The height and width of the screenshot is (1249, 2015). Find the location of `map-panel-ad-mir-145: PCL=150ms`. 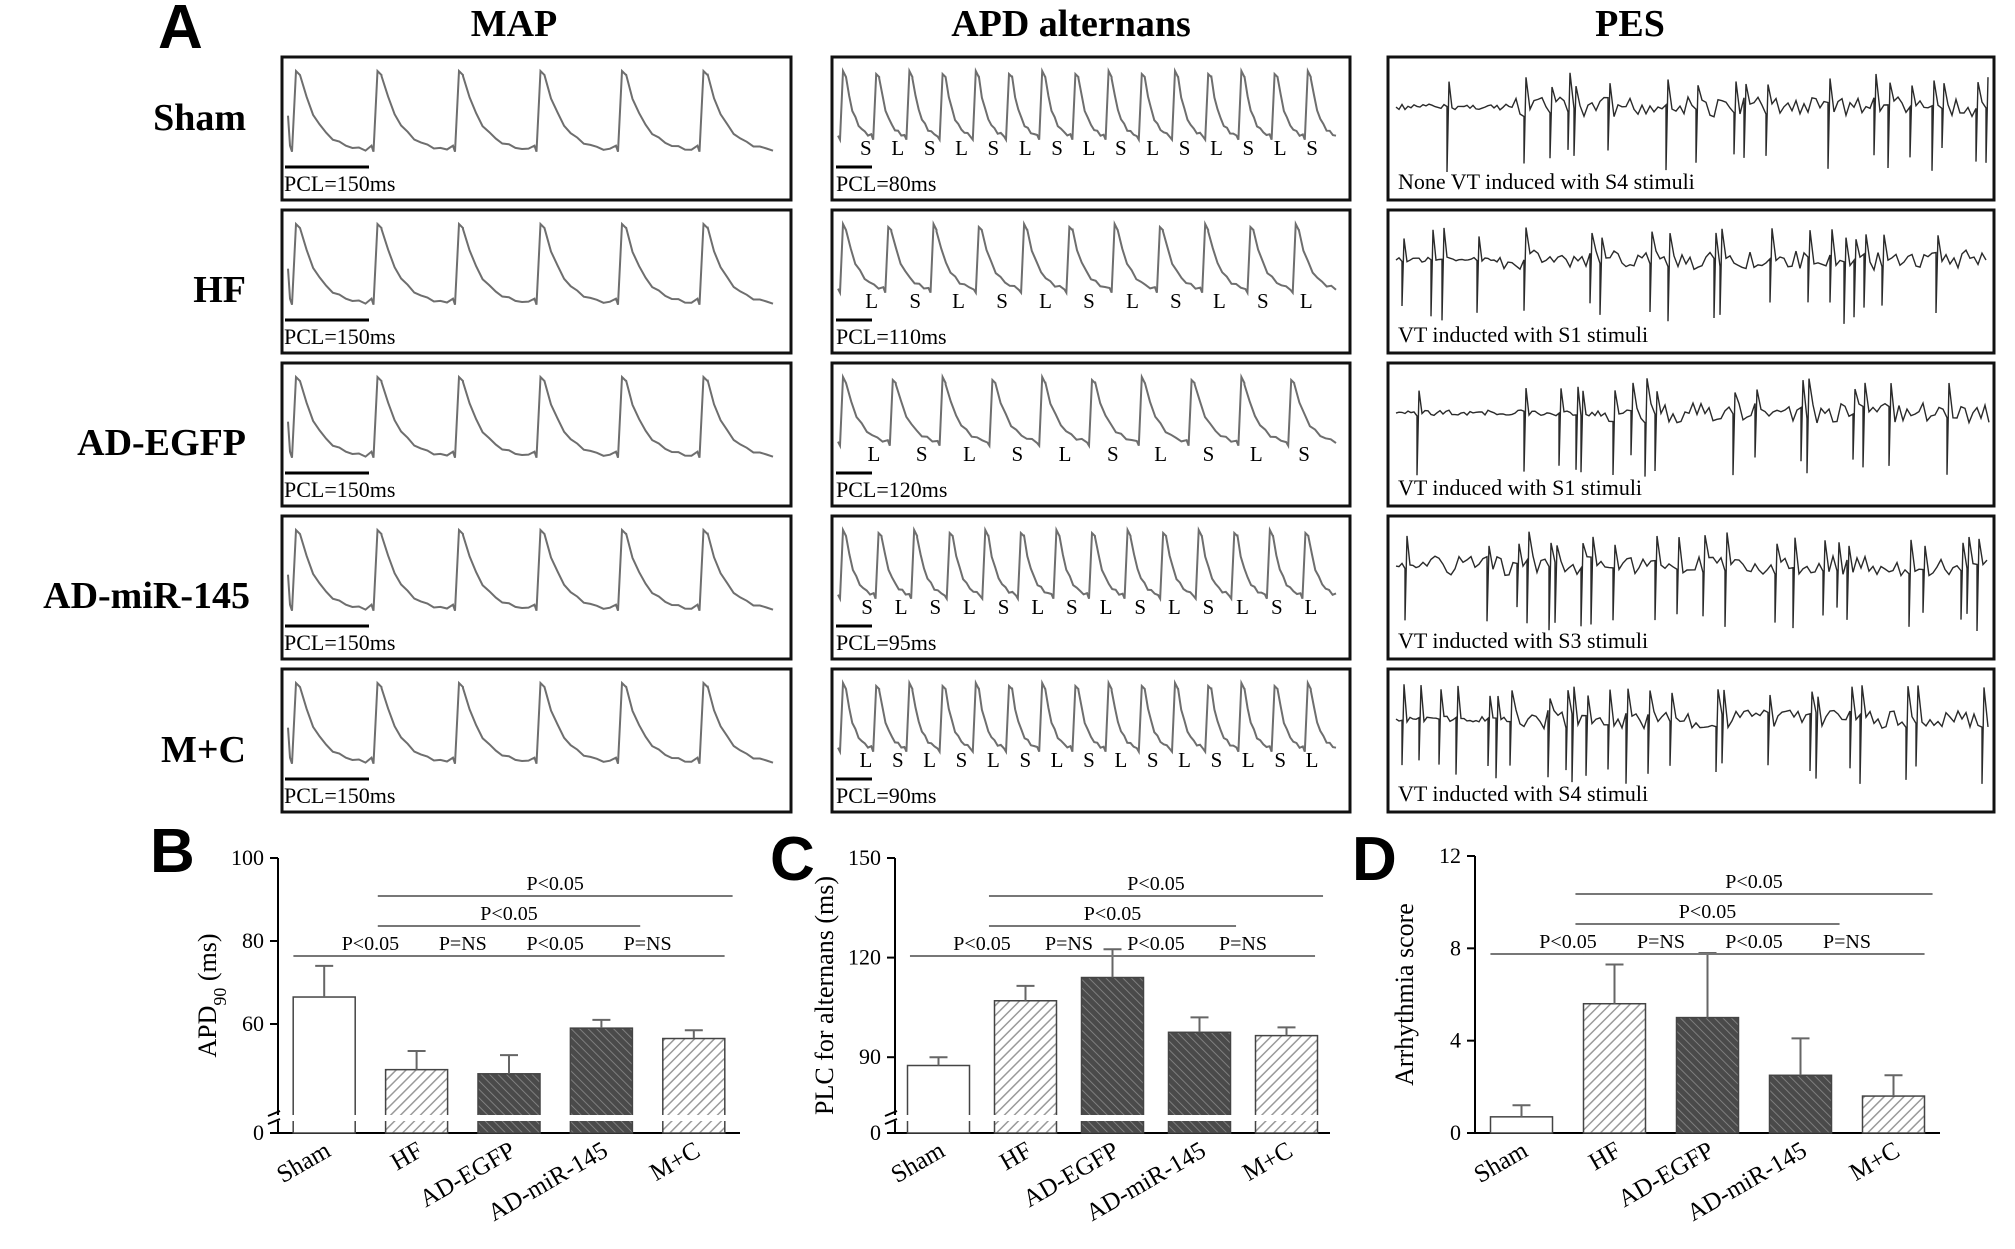

map-panel-ad-mir-145: PCL=150ms is located at coordinates (536, 587).